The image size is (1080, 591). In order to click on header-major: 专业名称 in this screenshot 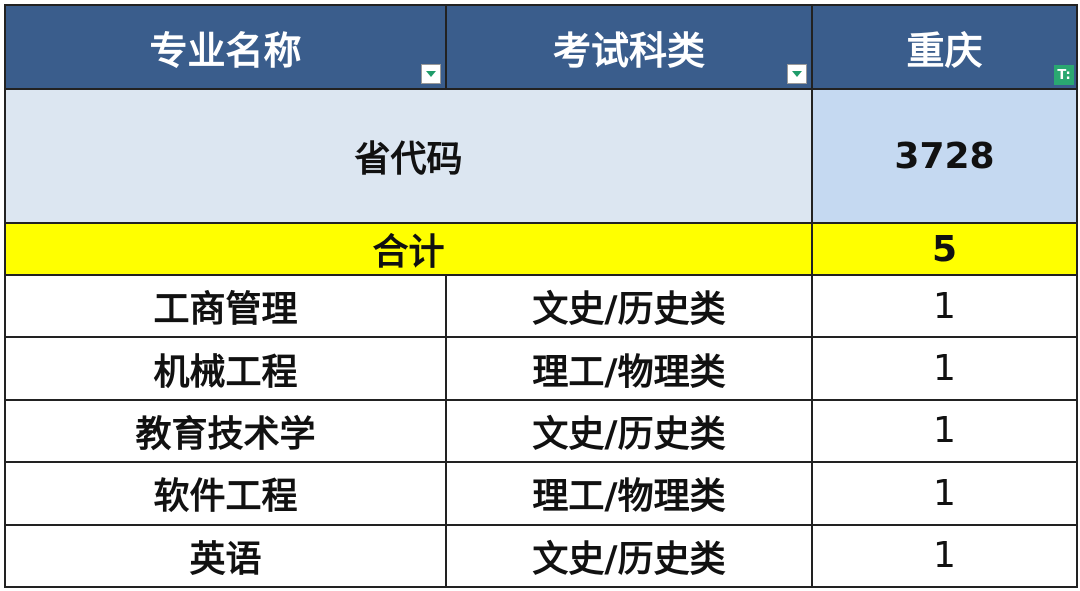, I will do `click(226, 48)`.